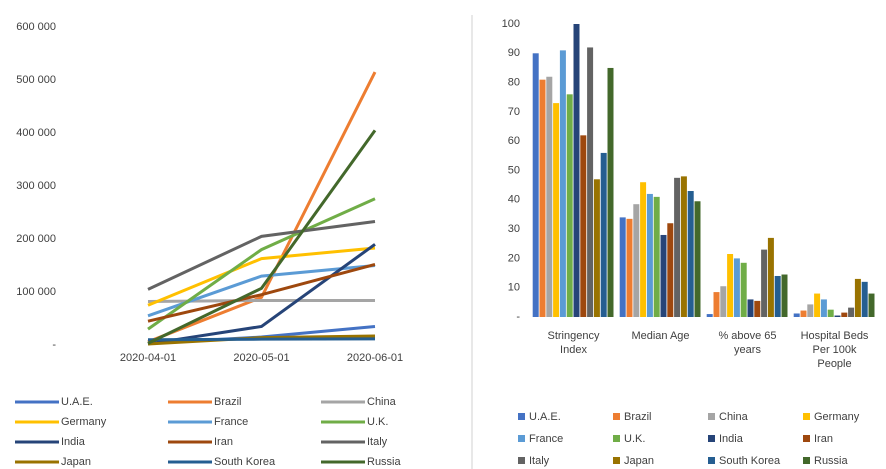 The width and height of the screenshot is (886, 469). Describe the element at coordinates (514, 258) in the screenshot. I see `y-tick-label: 20` at that location.